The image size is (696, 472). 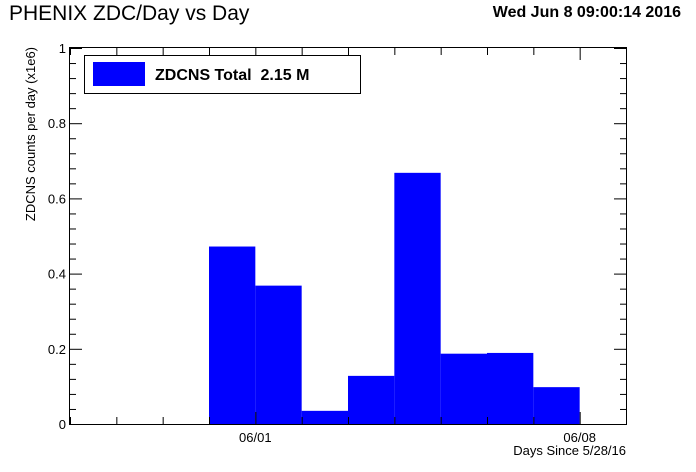 I want to click on x-tick-label: 06/01, so click(x=255, y=437).